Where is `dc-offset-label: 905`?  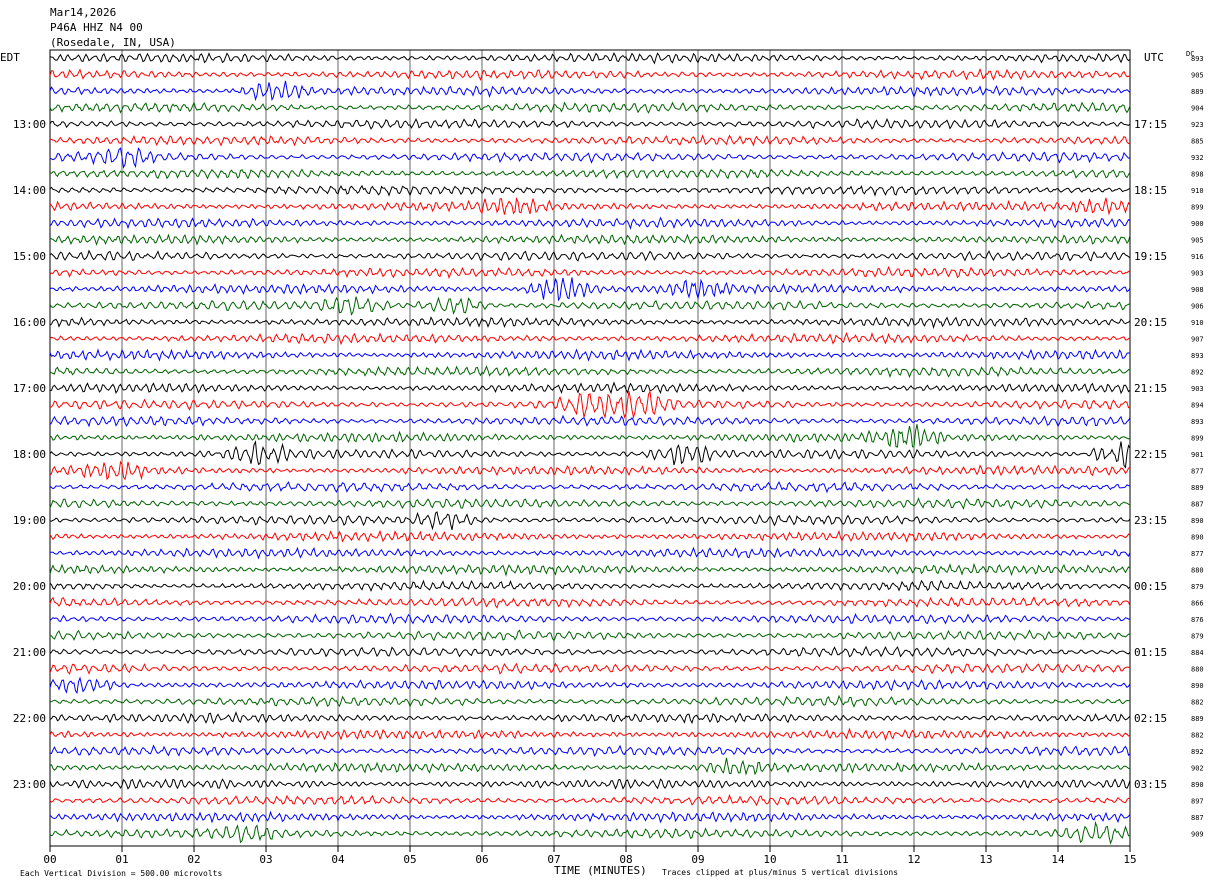 dc-offset-label: 905 is located at coordinates (1197, 76).